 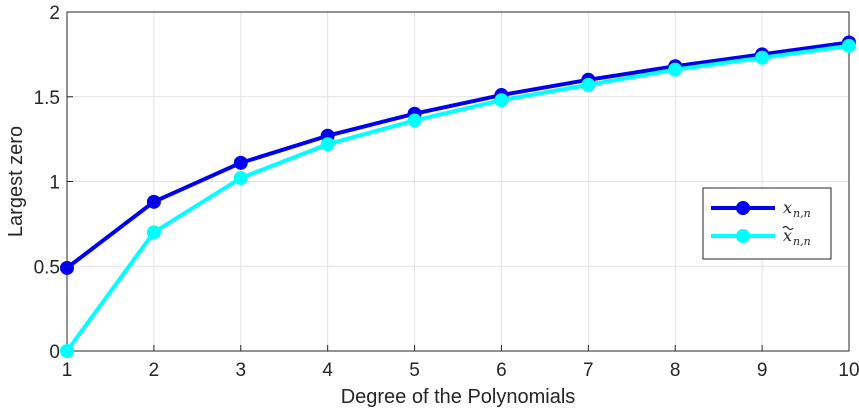 What do you see at coordinates (240, 370) in the screenshot?
I see `x-tick-label: 3` at bounding box center [240, 370].